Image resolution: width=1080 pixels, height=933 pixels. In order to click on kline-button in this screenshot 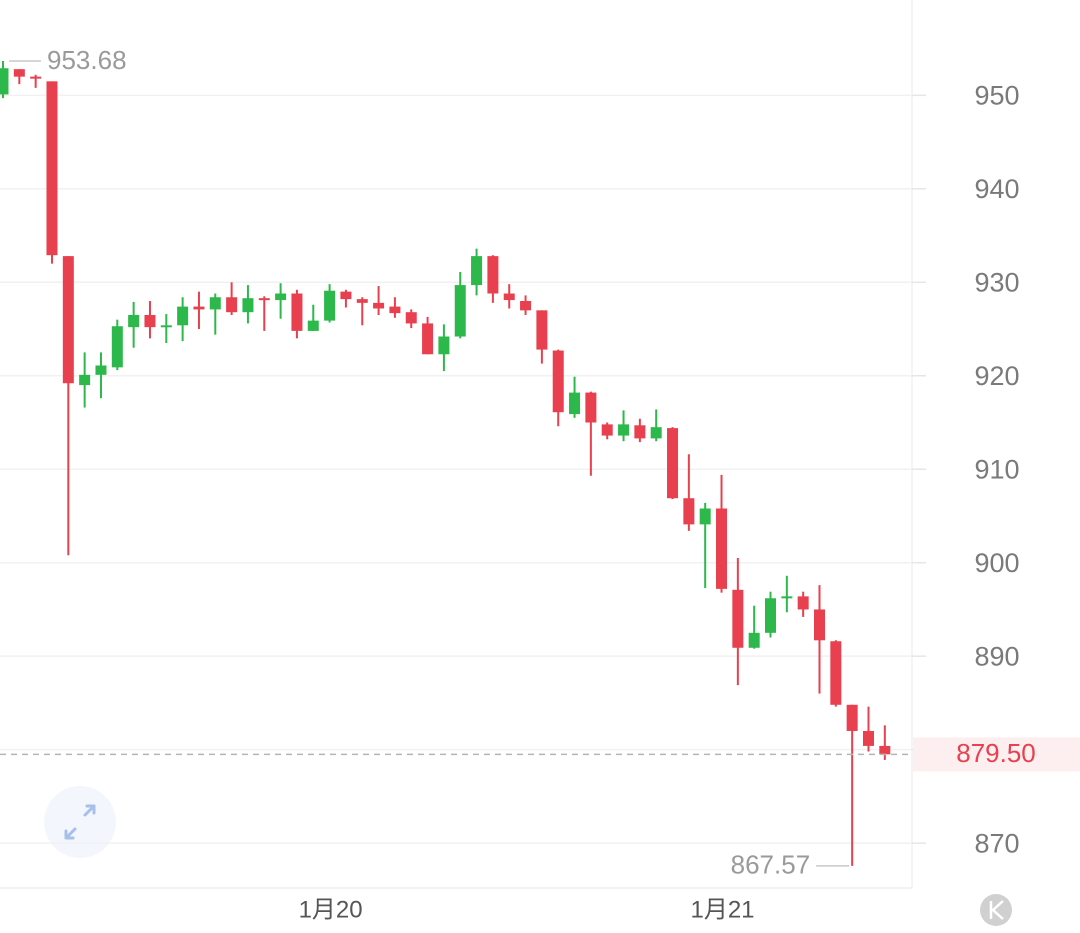, I will do `click(996, 910)`.